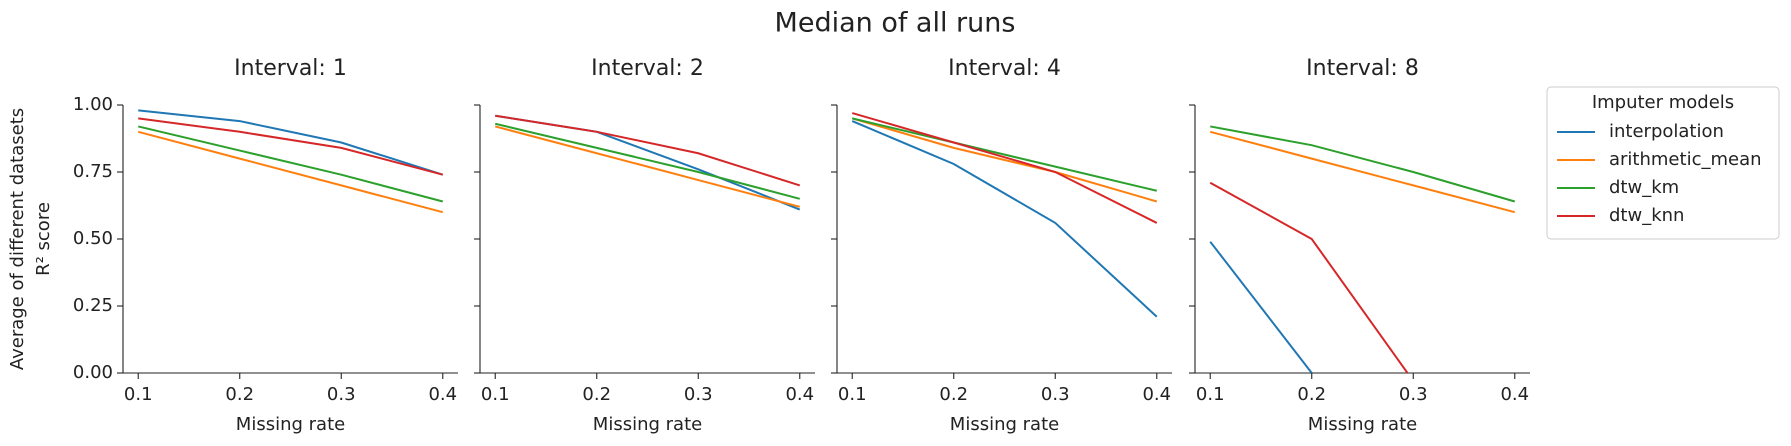  Describe the element at coordinates (895, 23) in the screenshot. I see `figure-title: Median of all runs` at that location.